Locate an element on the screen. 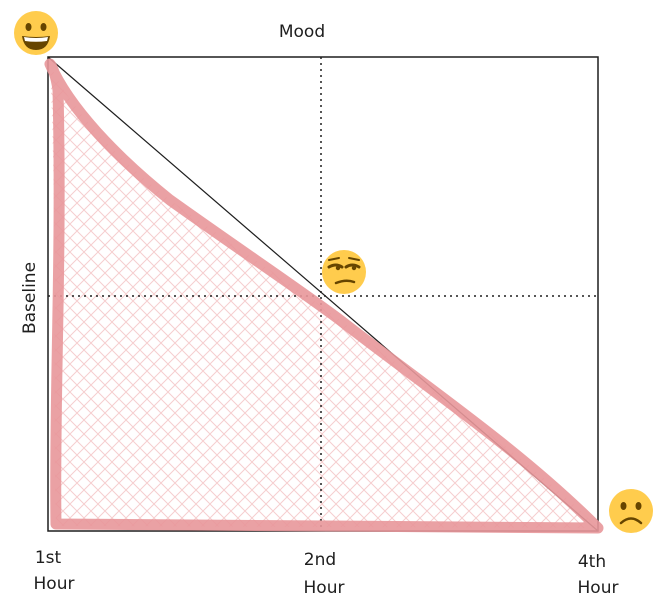 This screenshot has width=667, height=611. frowning-face-icon is located at coordinates (631, 511).